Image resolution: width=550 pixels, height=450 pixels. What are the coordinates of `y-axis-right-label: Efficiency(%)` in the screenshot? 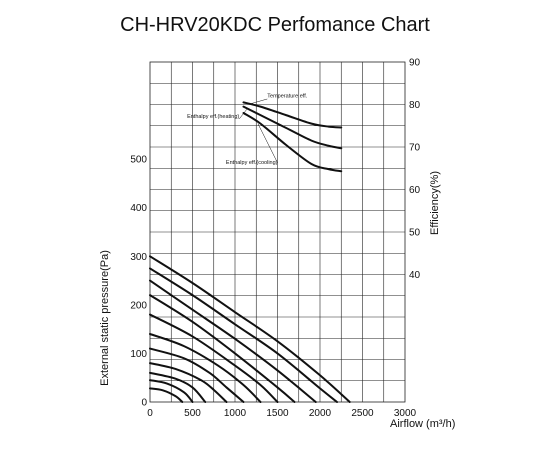 It's located at (435, 203).